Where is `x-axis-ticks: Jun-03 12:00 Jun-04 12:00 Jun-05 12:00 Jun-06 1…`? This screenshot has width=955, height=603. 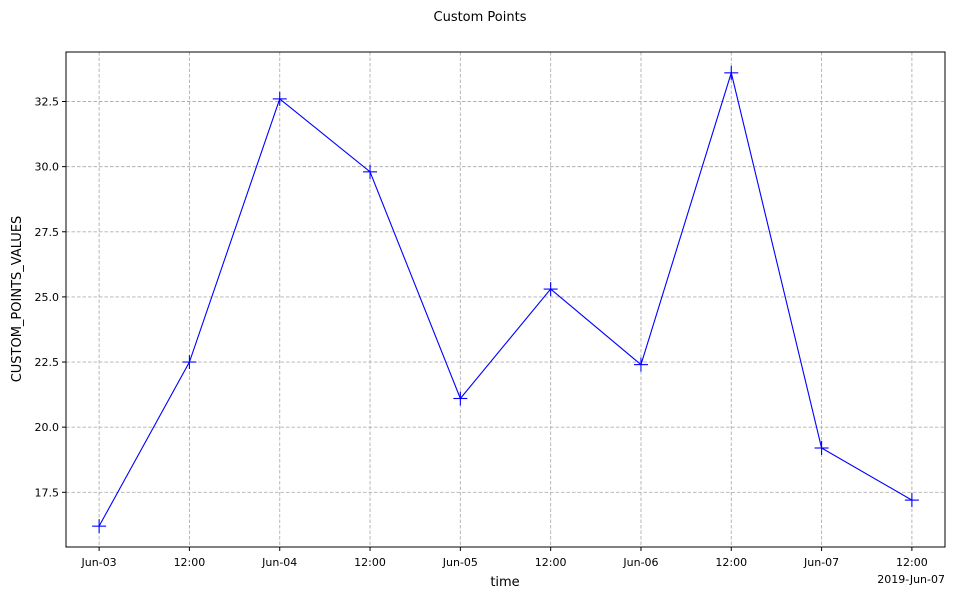
x-axis-ticks: Jun-03 12:00 Jun-04 12:00 Jun-05 12:00 Jun-06 1… is located at coordinates (504, 558).